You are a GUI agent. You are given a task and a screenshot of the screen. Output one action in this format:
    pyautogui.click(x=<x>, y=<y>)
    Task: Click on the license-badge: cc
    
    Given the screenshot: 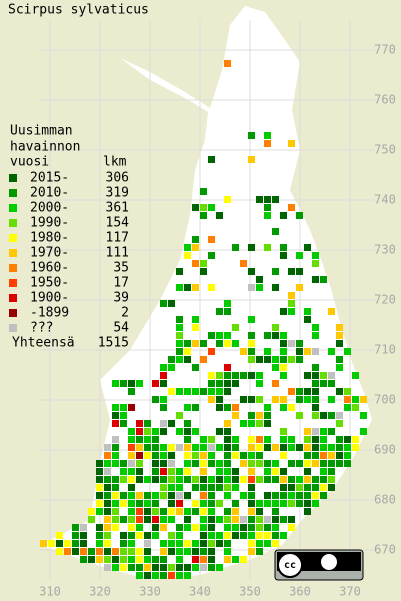 What is the action you would take?
    pyautogui.click(x=319, y=565)
    